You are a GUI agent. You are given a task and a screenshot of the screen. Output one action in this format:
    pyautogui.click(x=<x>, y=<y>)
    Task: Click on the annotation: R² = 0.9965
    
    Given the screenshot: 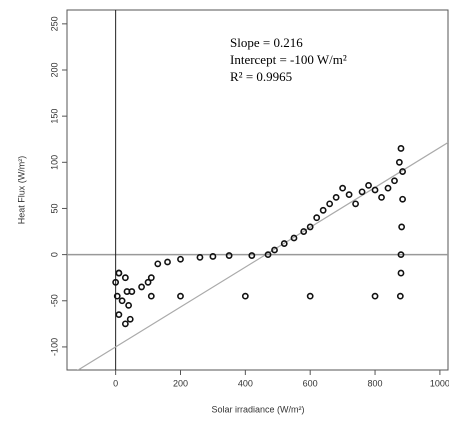 What is the action you would take?
    pyautogui.click(x=261, y=76)
    